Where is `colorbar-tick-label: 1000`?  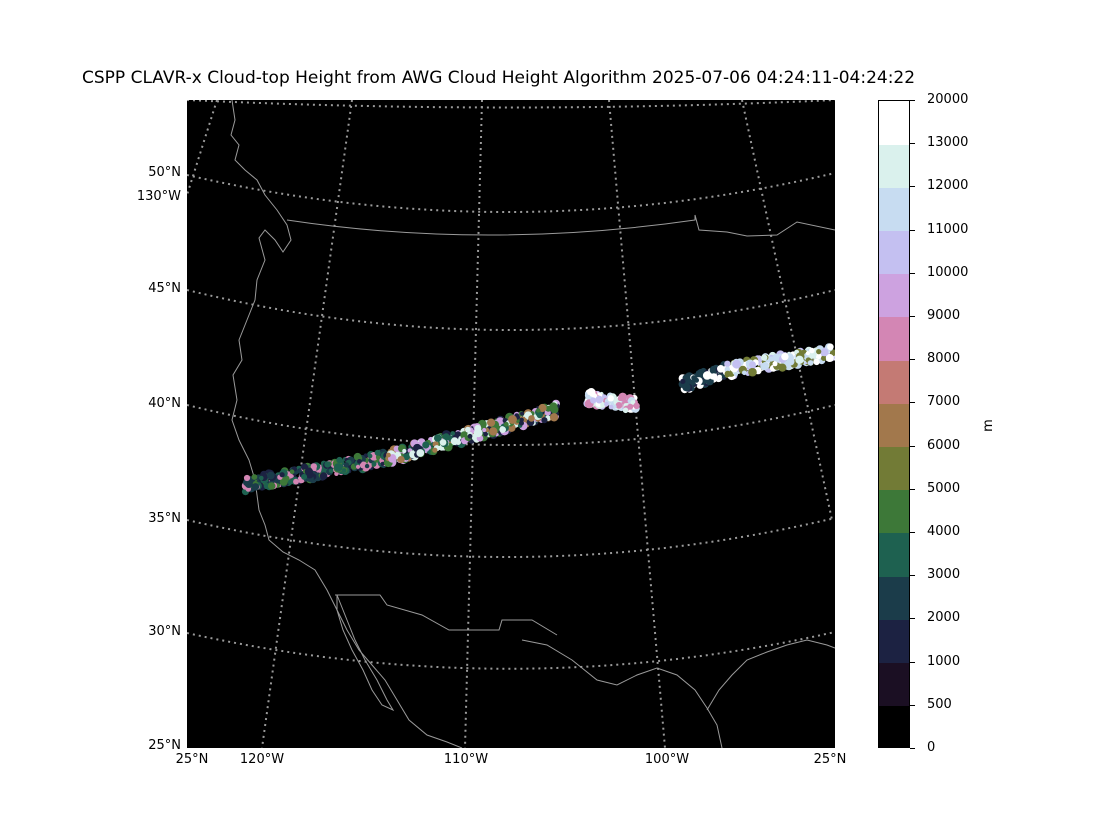 colorbar-tick-label: 1000 is located at coordinates (944, 661).